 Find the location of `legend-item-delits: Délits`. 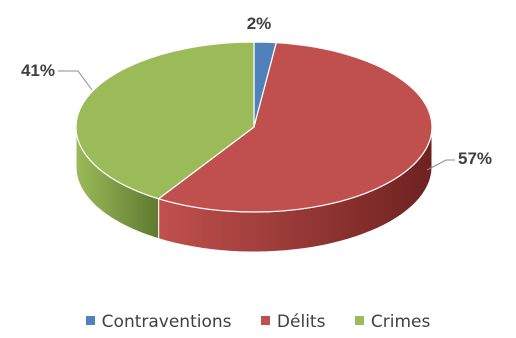

legend-item-delits: Délits is located at coordinates (293, 322).